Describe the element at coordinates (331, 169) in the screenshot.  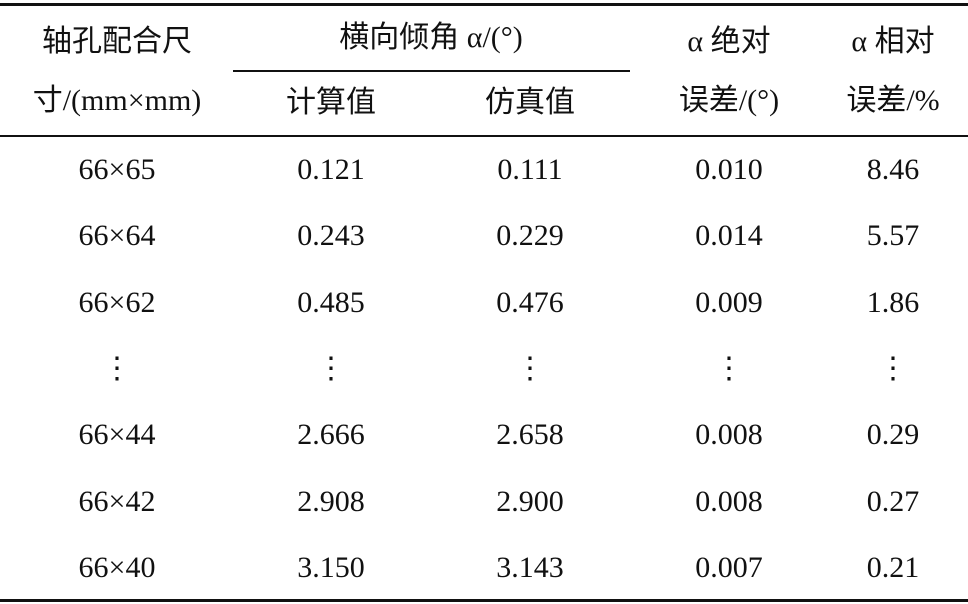
I see `table-cell: 0.121` at that location.